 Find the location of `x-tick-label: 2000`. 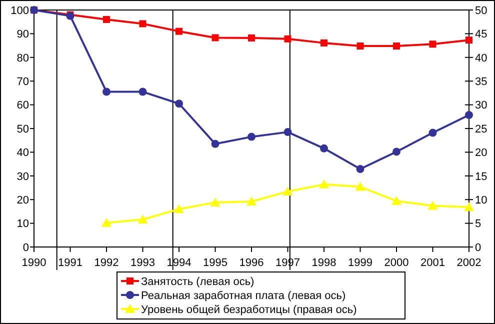

x-tick-label: 2000 is located at coordinates (396, 263).